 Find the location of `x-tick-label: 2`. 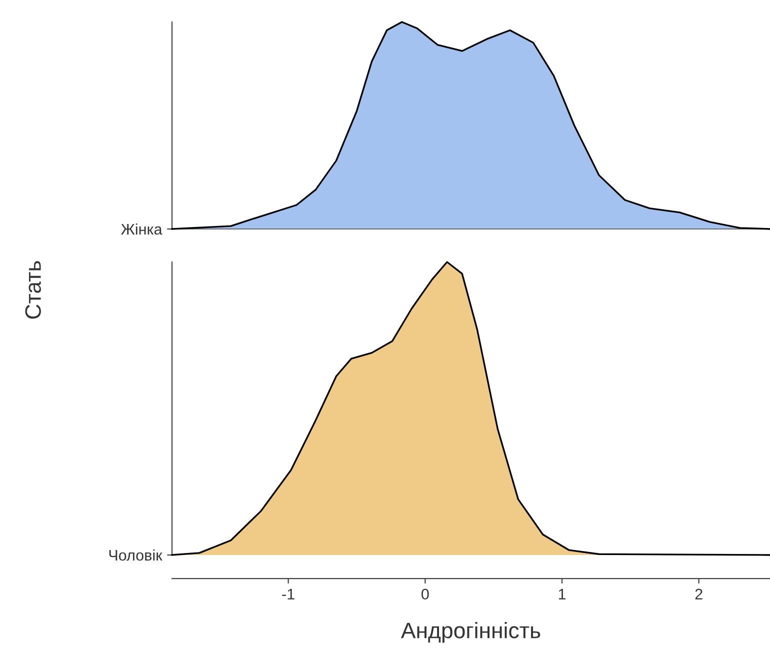

x-tick-label: 2 is located at coordinates (698, 594).